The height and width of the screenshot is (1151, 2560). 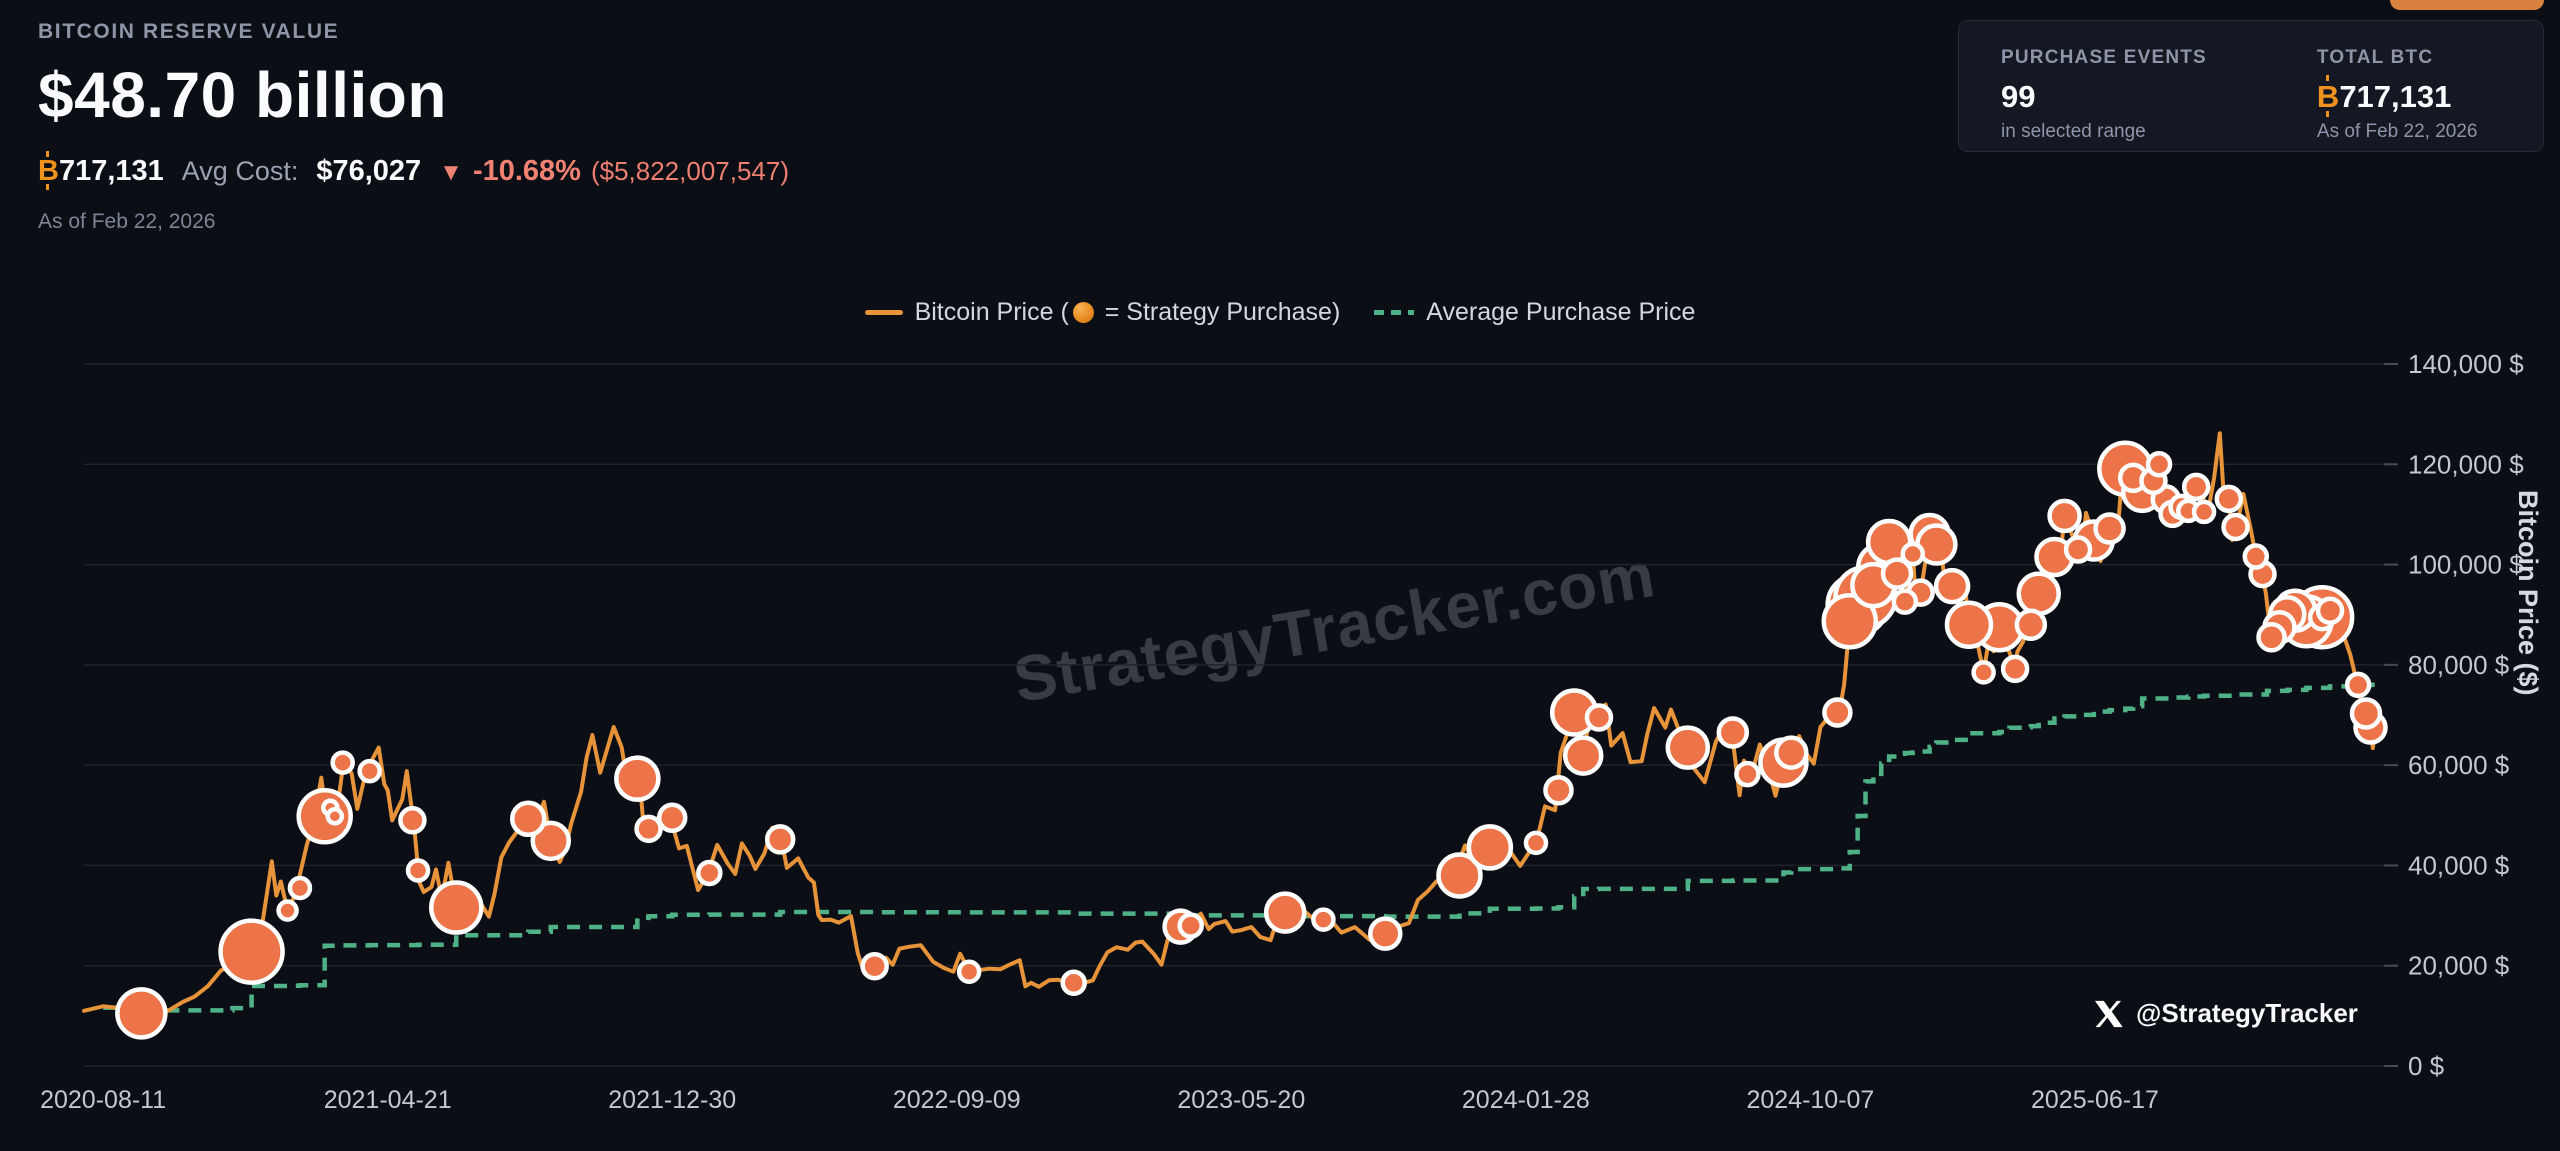 I want to click on legend-price-text: Bitcoin Price ( = Strategy Purchase), so click(x=1127, y=312).